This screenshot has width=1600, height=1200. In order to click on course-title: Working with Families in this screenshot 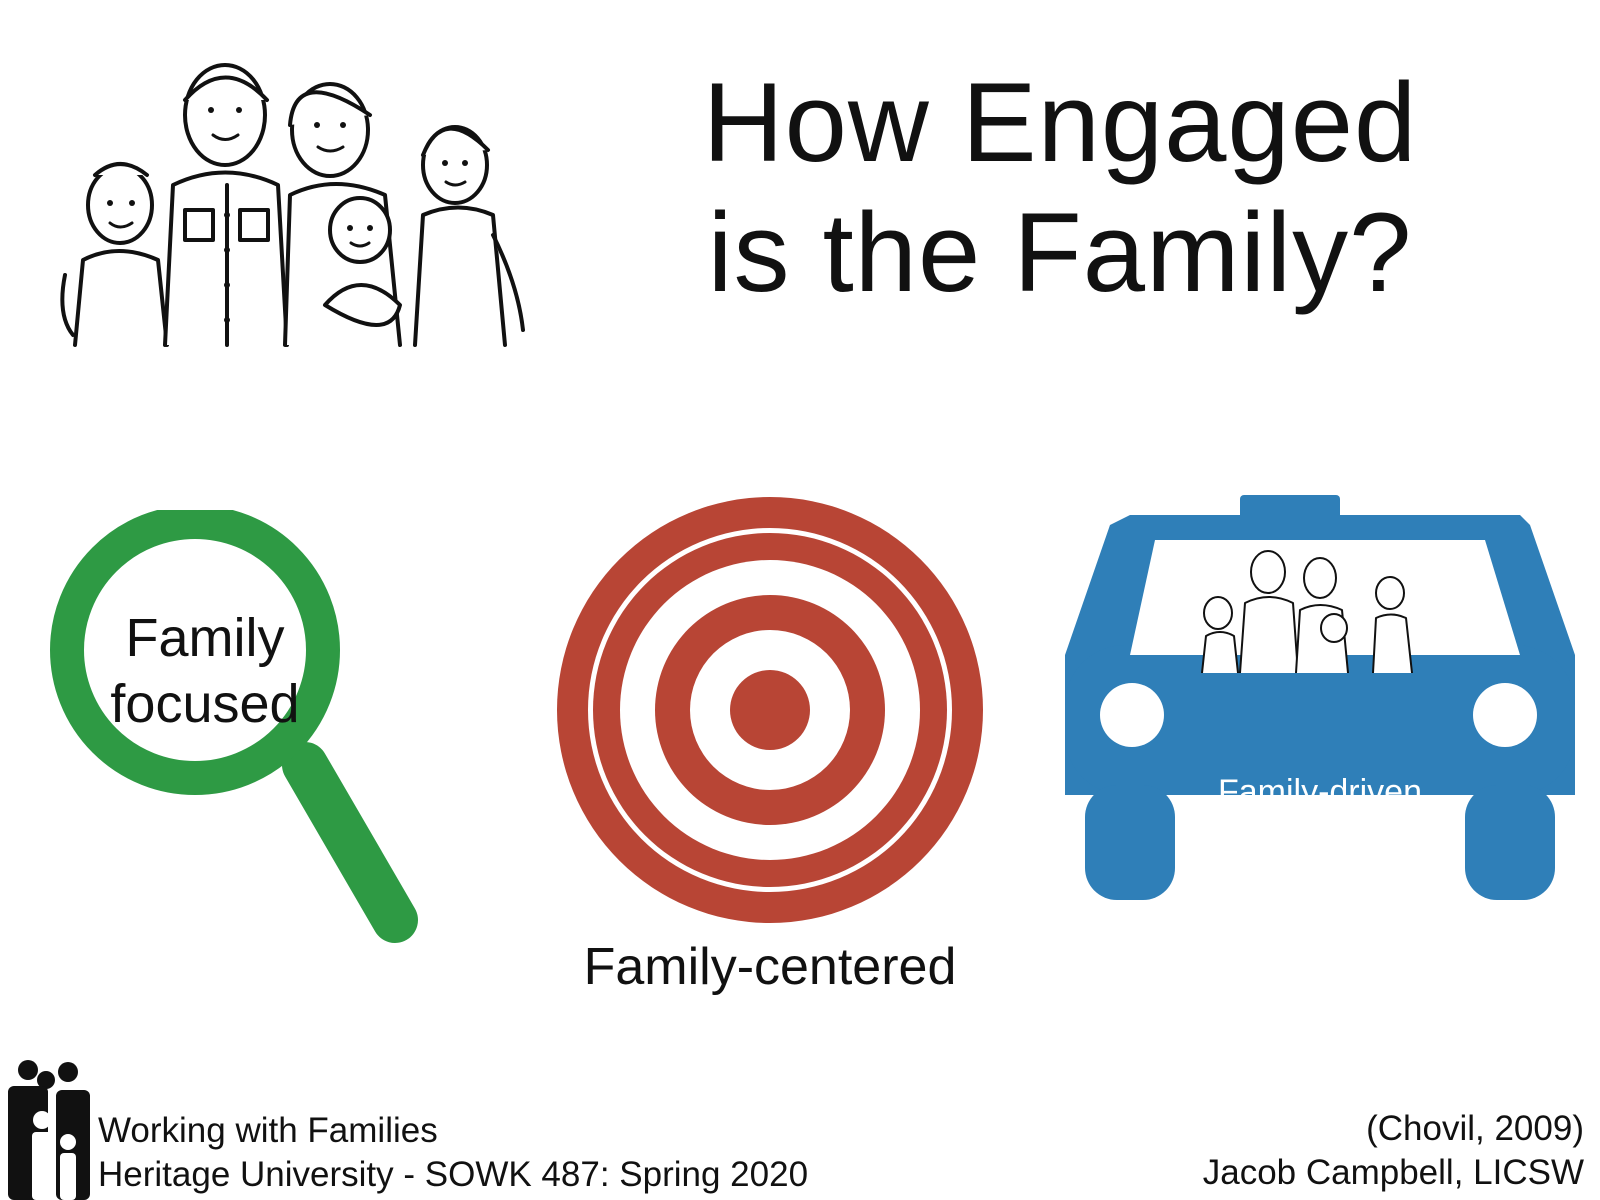, I will do `click(268, 1130)`.